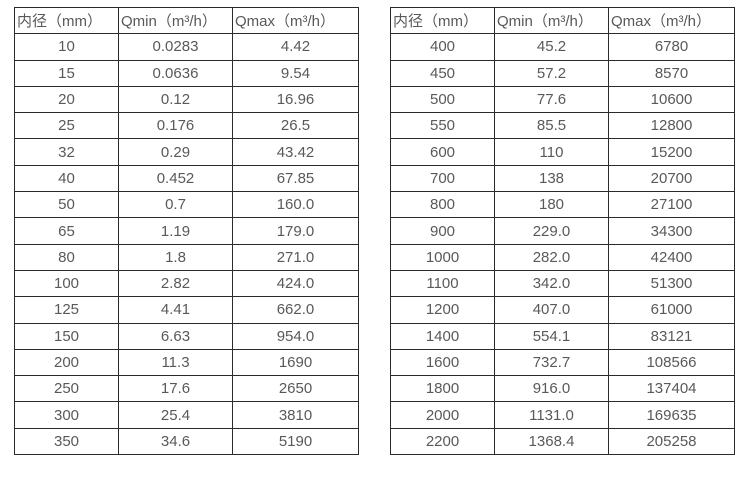 The height and width of the screenshot is (483, 750). What do you see at coordinates (671, 178) in the screenshot?
I see `table-cell: 20700` at bounding box center [671, 178].